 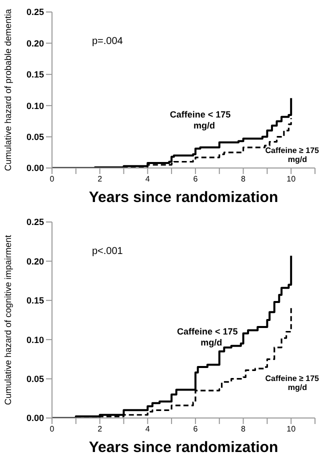 What do you see at coordinates (107, 251) in the screenshot?
I see `annotation: p<.001` at bounding box center [107, 251].